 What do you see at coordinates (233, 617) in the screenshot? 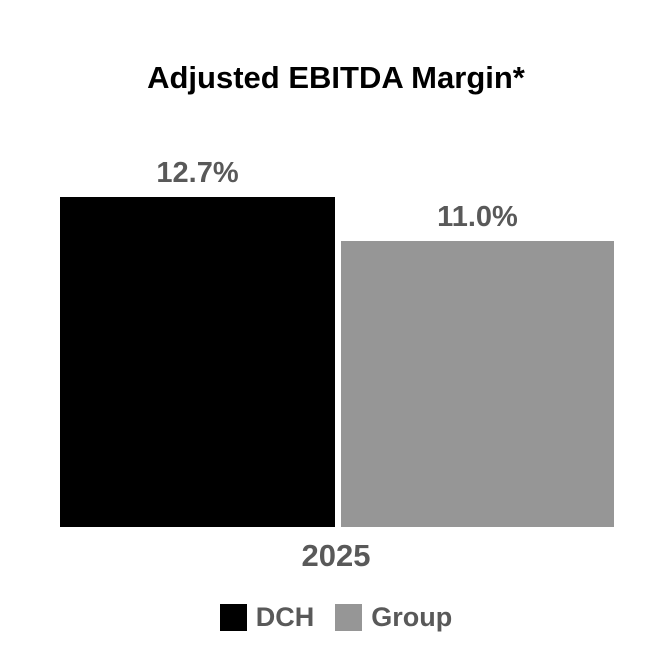
I see `legend-swatch-dch` at bounding box center [233, 617].